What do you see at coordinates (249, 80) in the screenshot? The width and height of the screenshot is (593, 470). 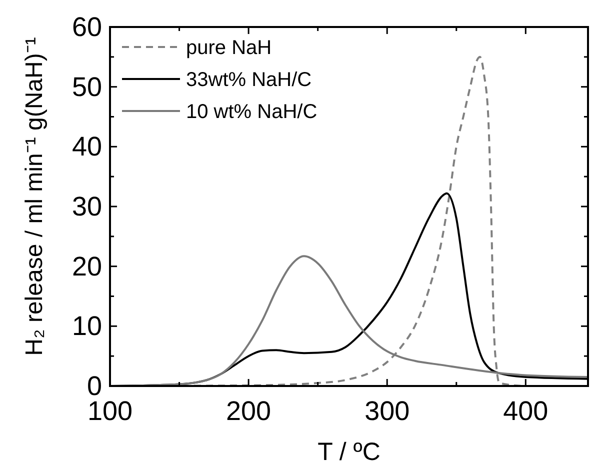 I see `legend-label: 33wt% NaH/C` at bounding box center [249, 80].